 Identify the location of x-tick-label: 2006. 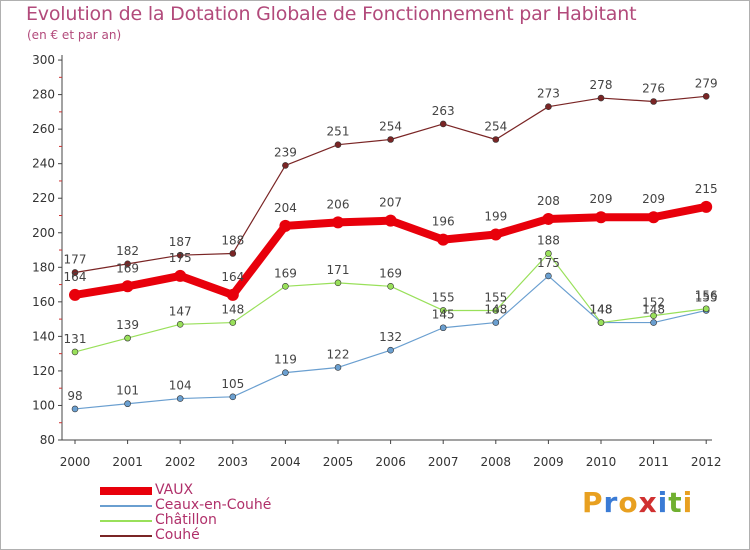
(390, 462).